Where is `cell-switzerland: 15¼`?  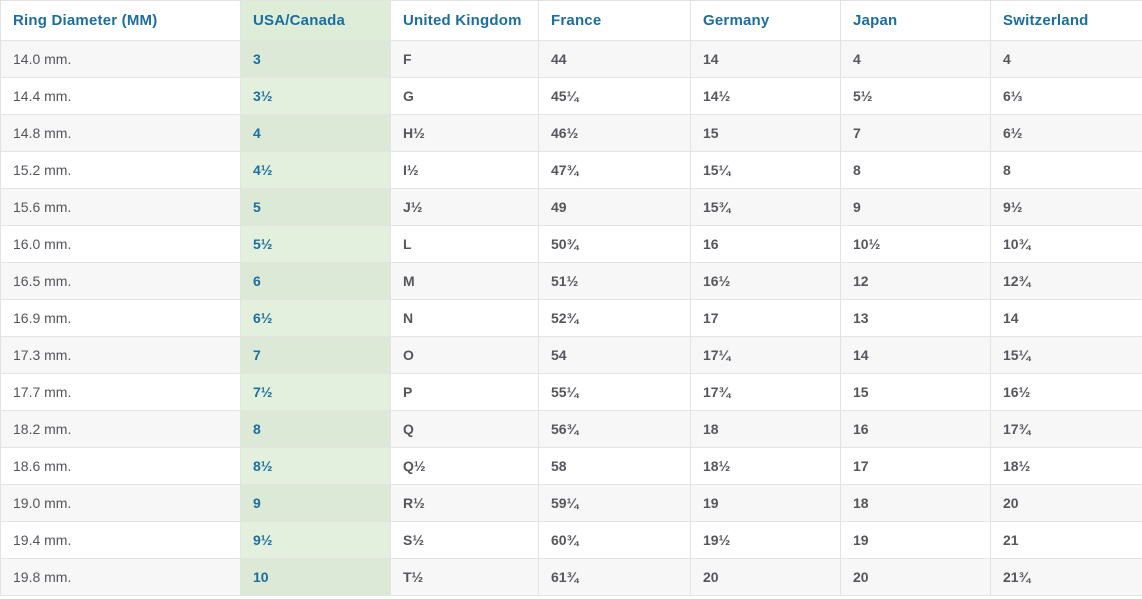
cell-switzerland: 15¼ is located at coordinates (1066, 355).